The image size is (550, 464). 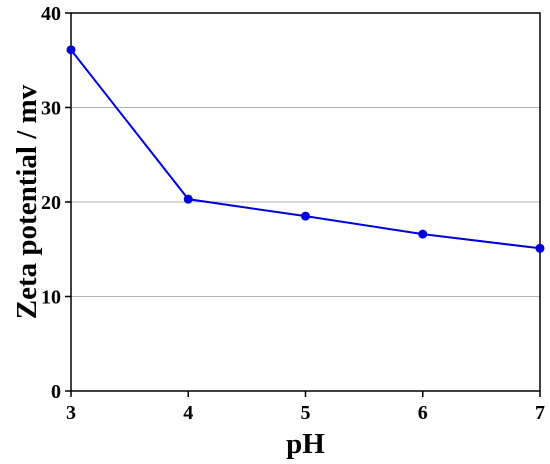 I want to click on x-tick-label: 6, so click(x=423, y=413).